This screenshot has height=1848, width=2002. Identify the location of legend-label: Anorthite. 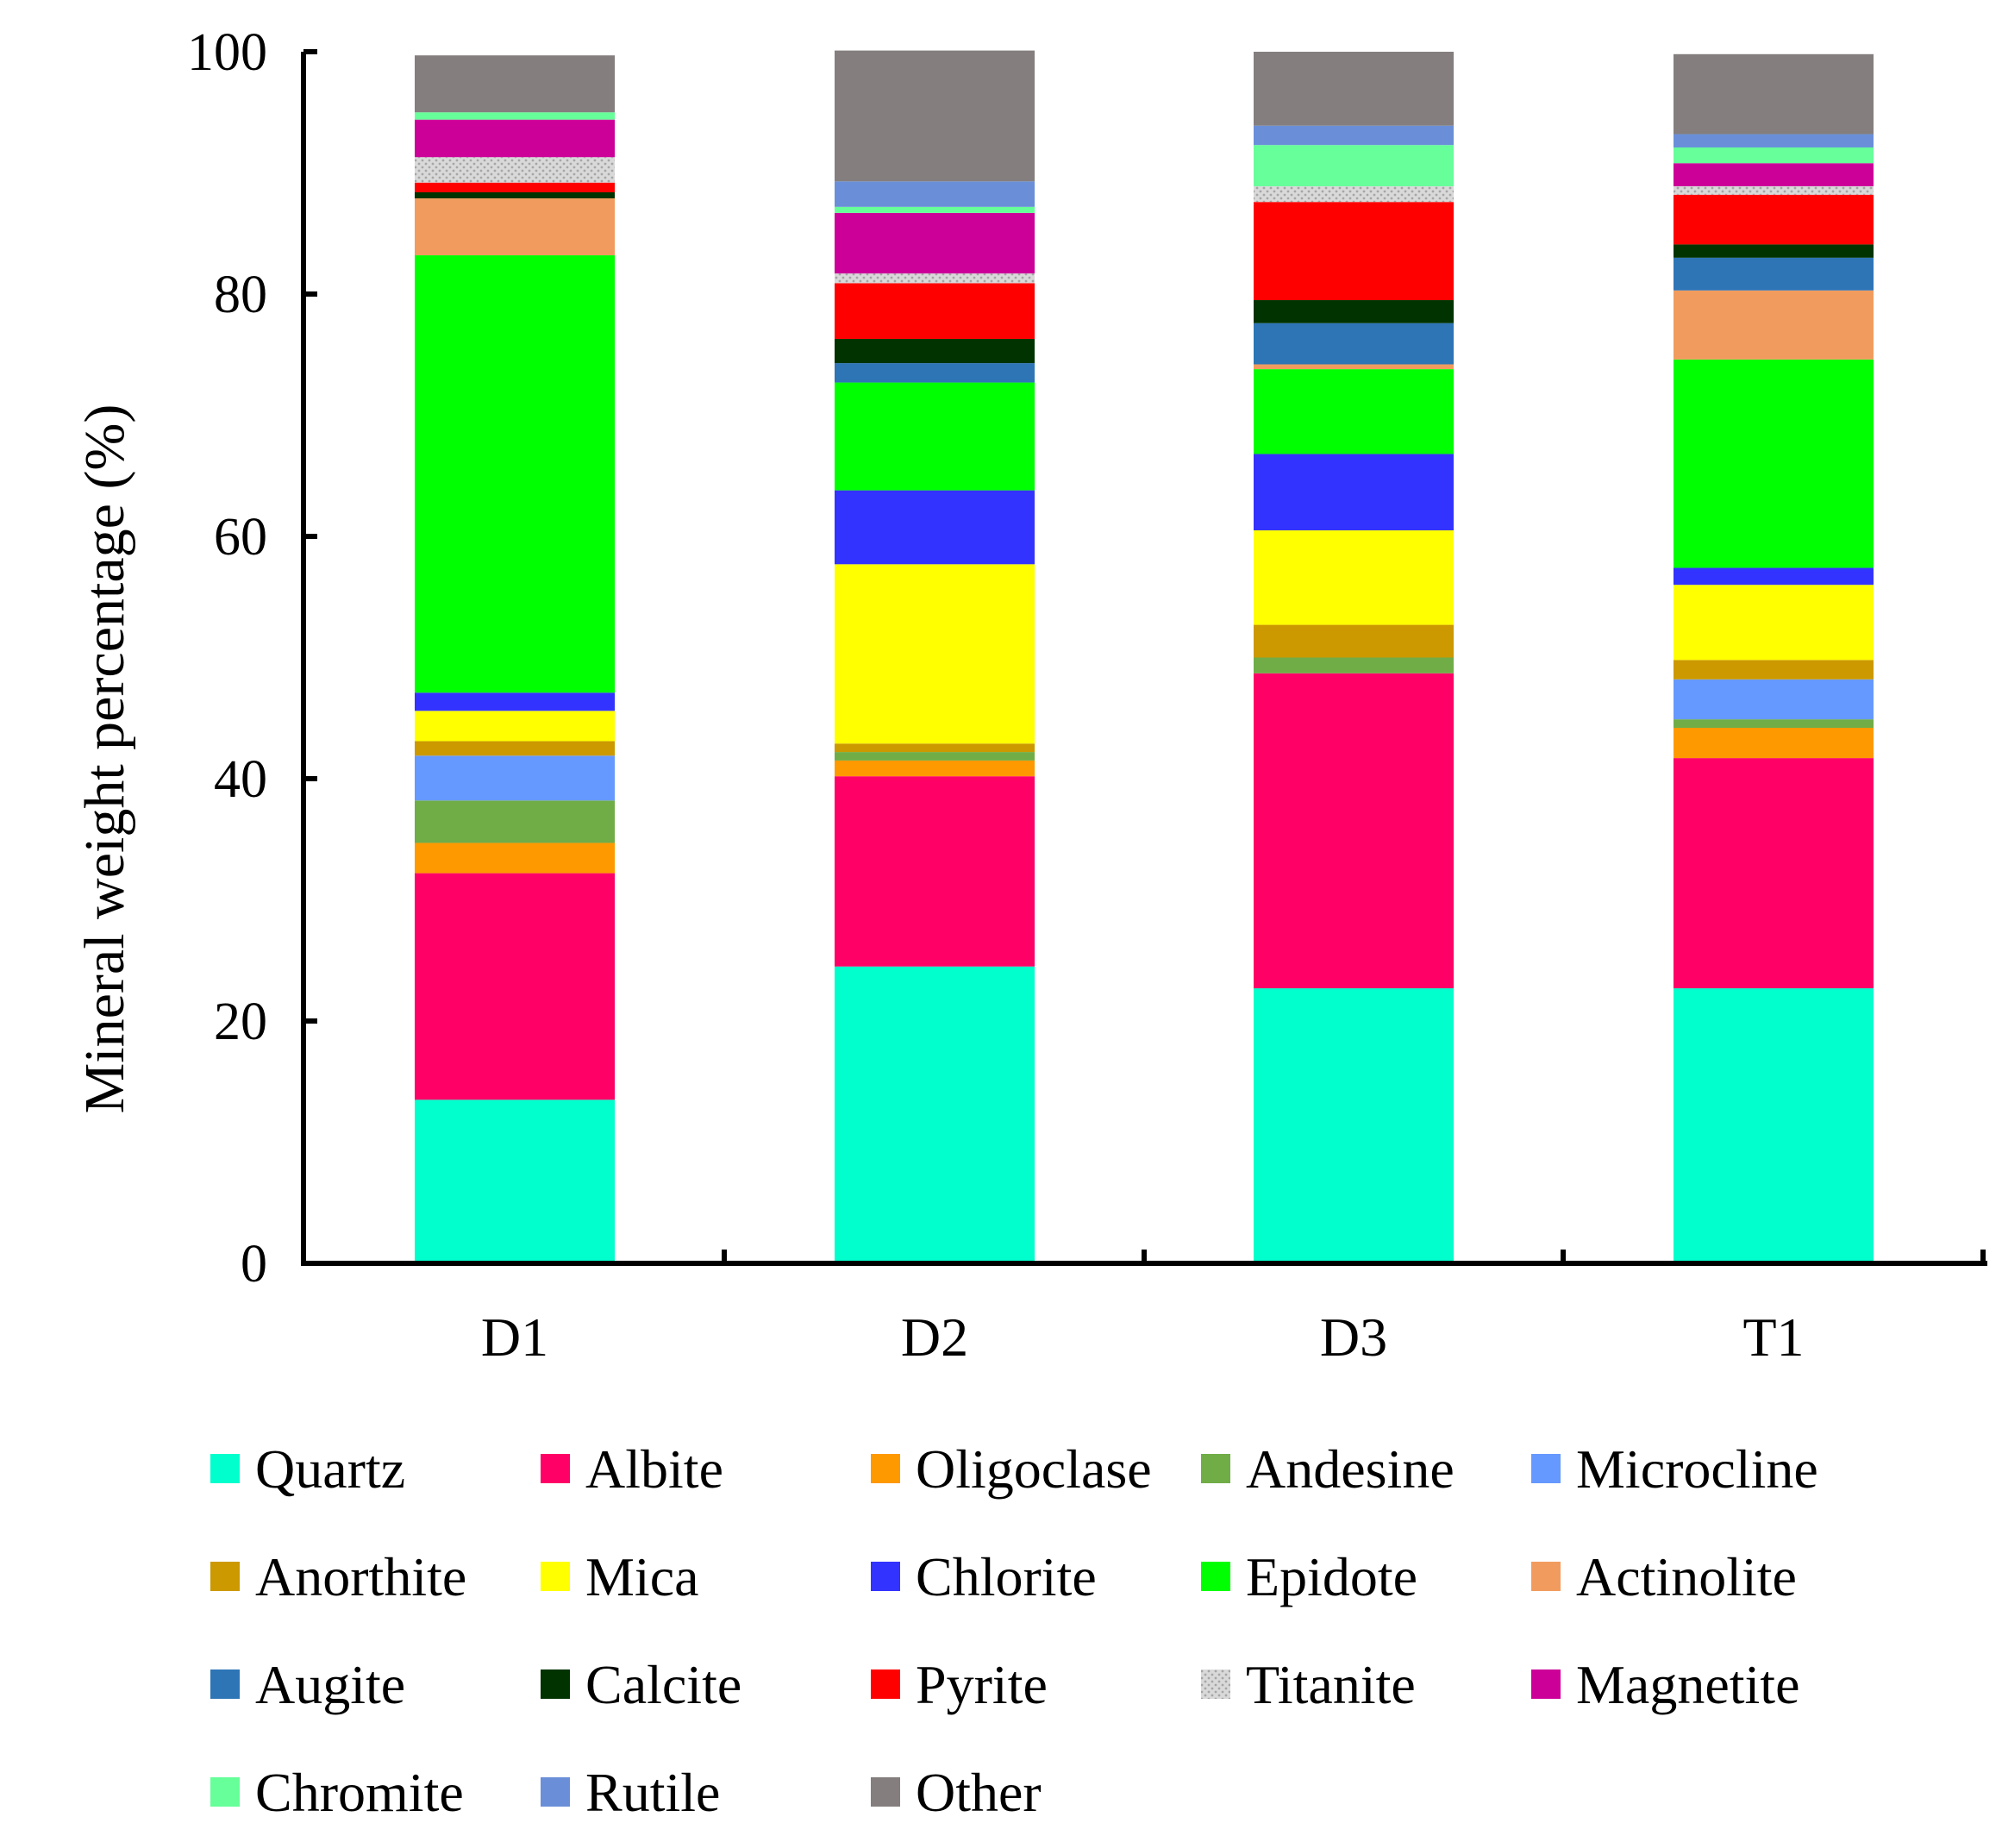
(360, 1576).